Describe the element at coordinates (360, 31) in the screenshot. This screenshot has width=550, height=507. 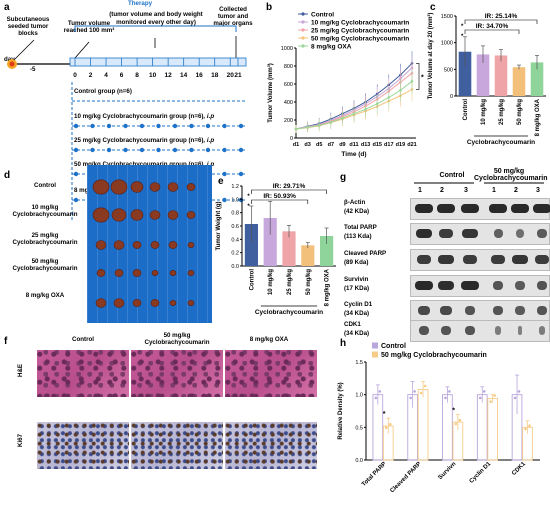
I see `legend-label: 25 mg/kg Cyclobrachycoumarin` at that location.